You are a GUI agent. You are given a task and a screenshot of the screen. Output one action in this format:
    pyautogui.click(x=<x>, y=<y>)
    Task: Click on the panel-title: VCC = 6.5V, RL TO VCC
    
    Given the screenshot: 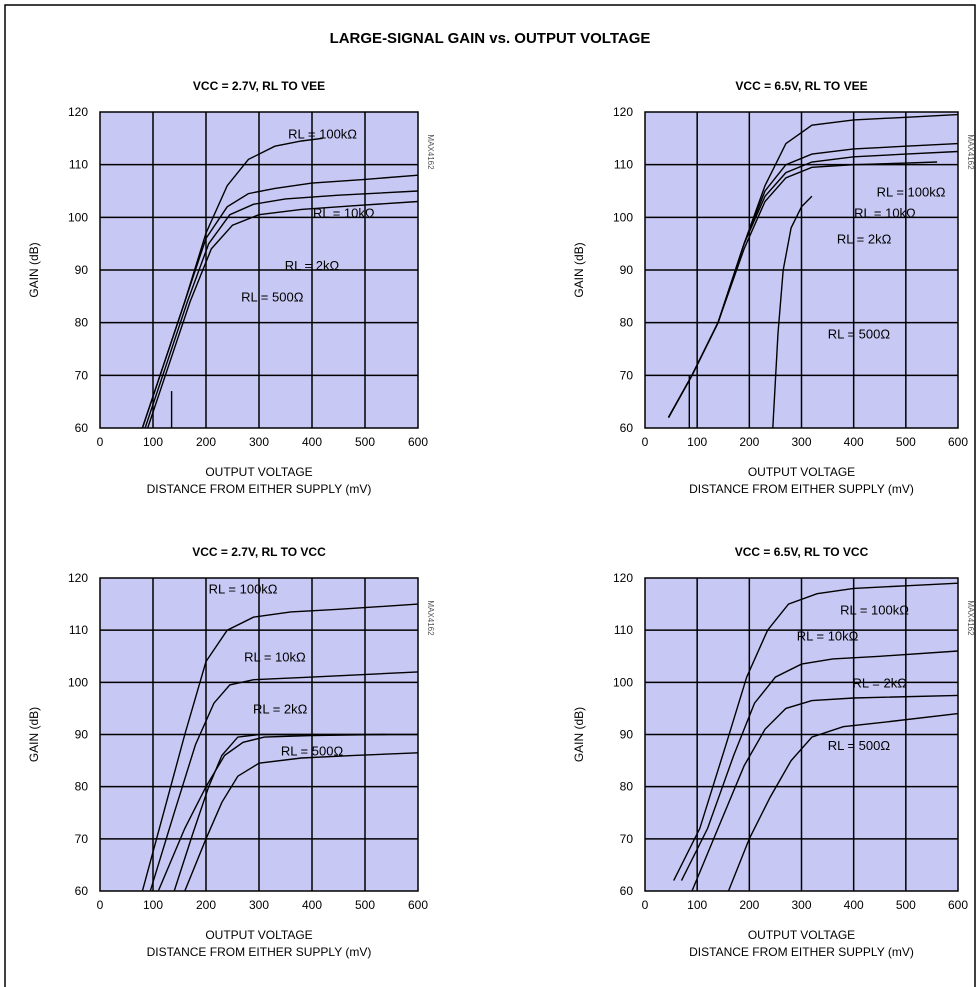 What is the action you would take?
    pyautogui.click(x=802, y=552)
    